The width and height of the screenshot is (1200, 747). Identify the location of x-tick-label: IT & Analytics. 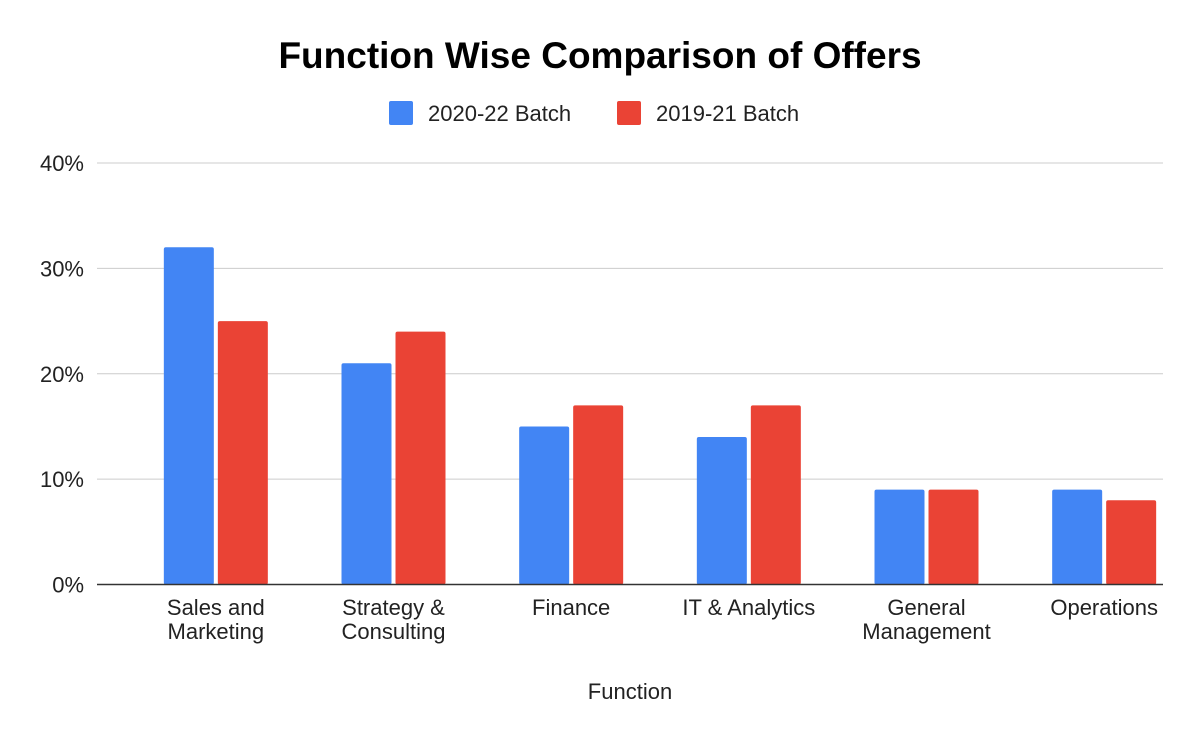
(748, 607).